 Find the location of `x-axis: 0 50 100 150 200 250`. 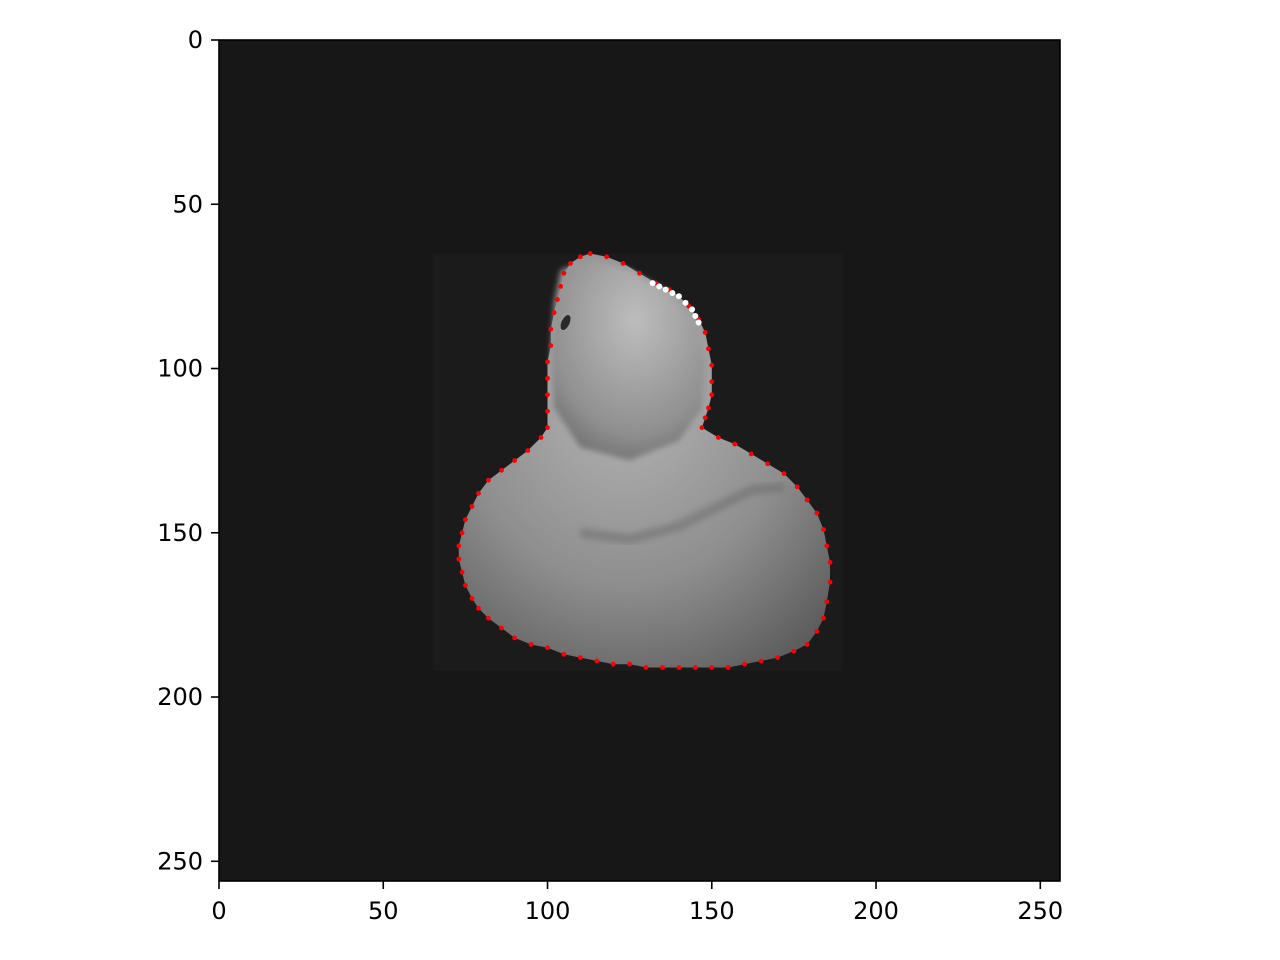

x-axis: 0 50 100 150 200 250 is located at coordinates (637, 903).